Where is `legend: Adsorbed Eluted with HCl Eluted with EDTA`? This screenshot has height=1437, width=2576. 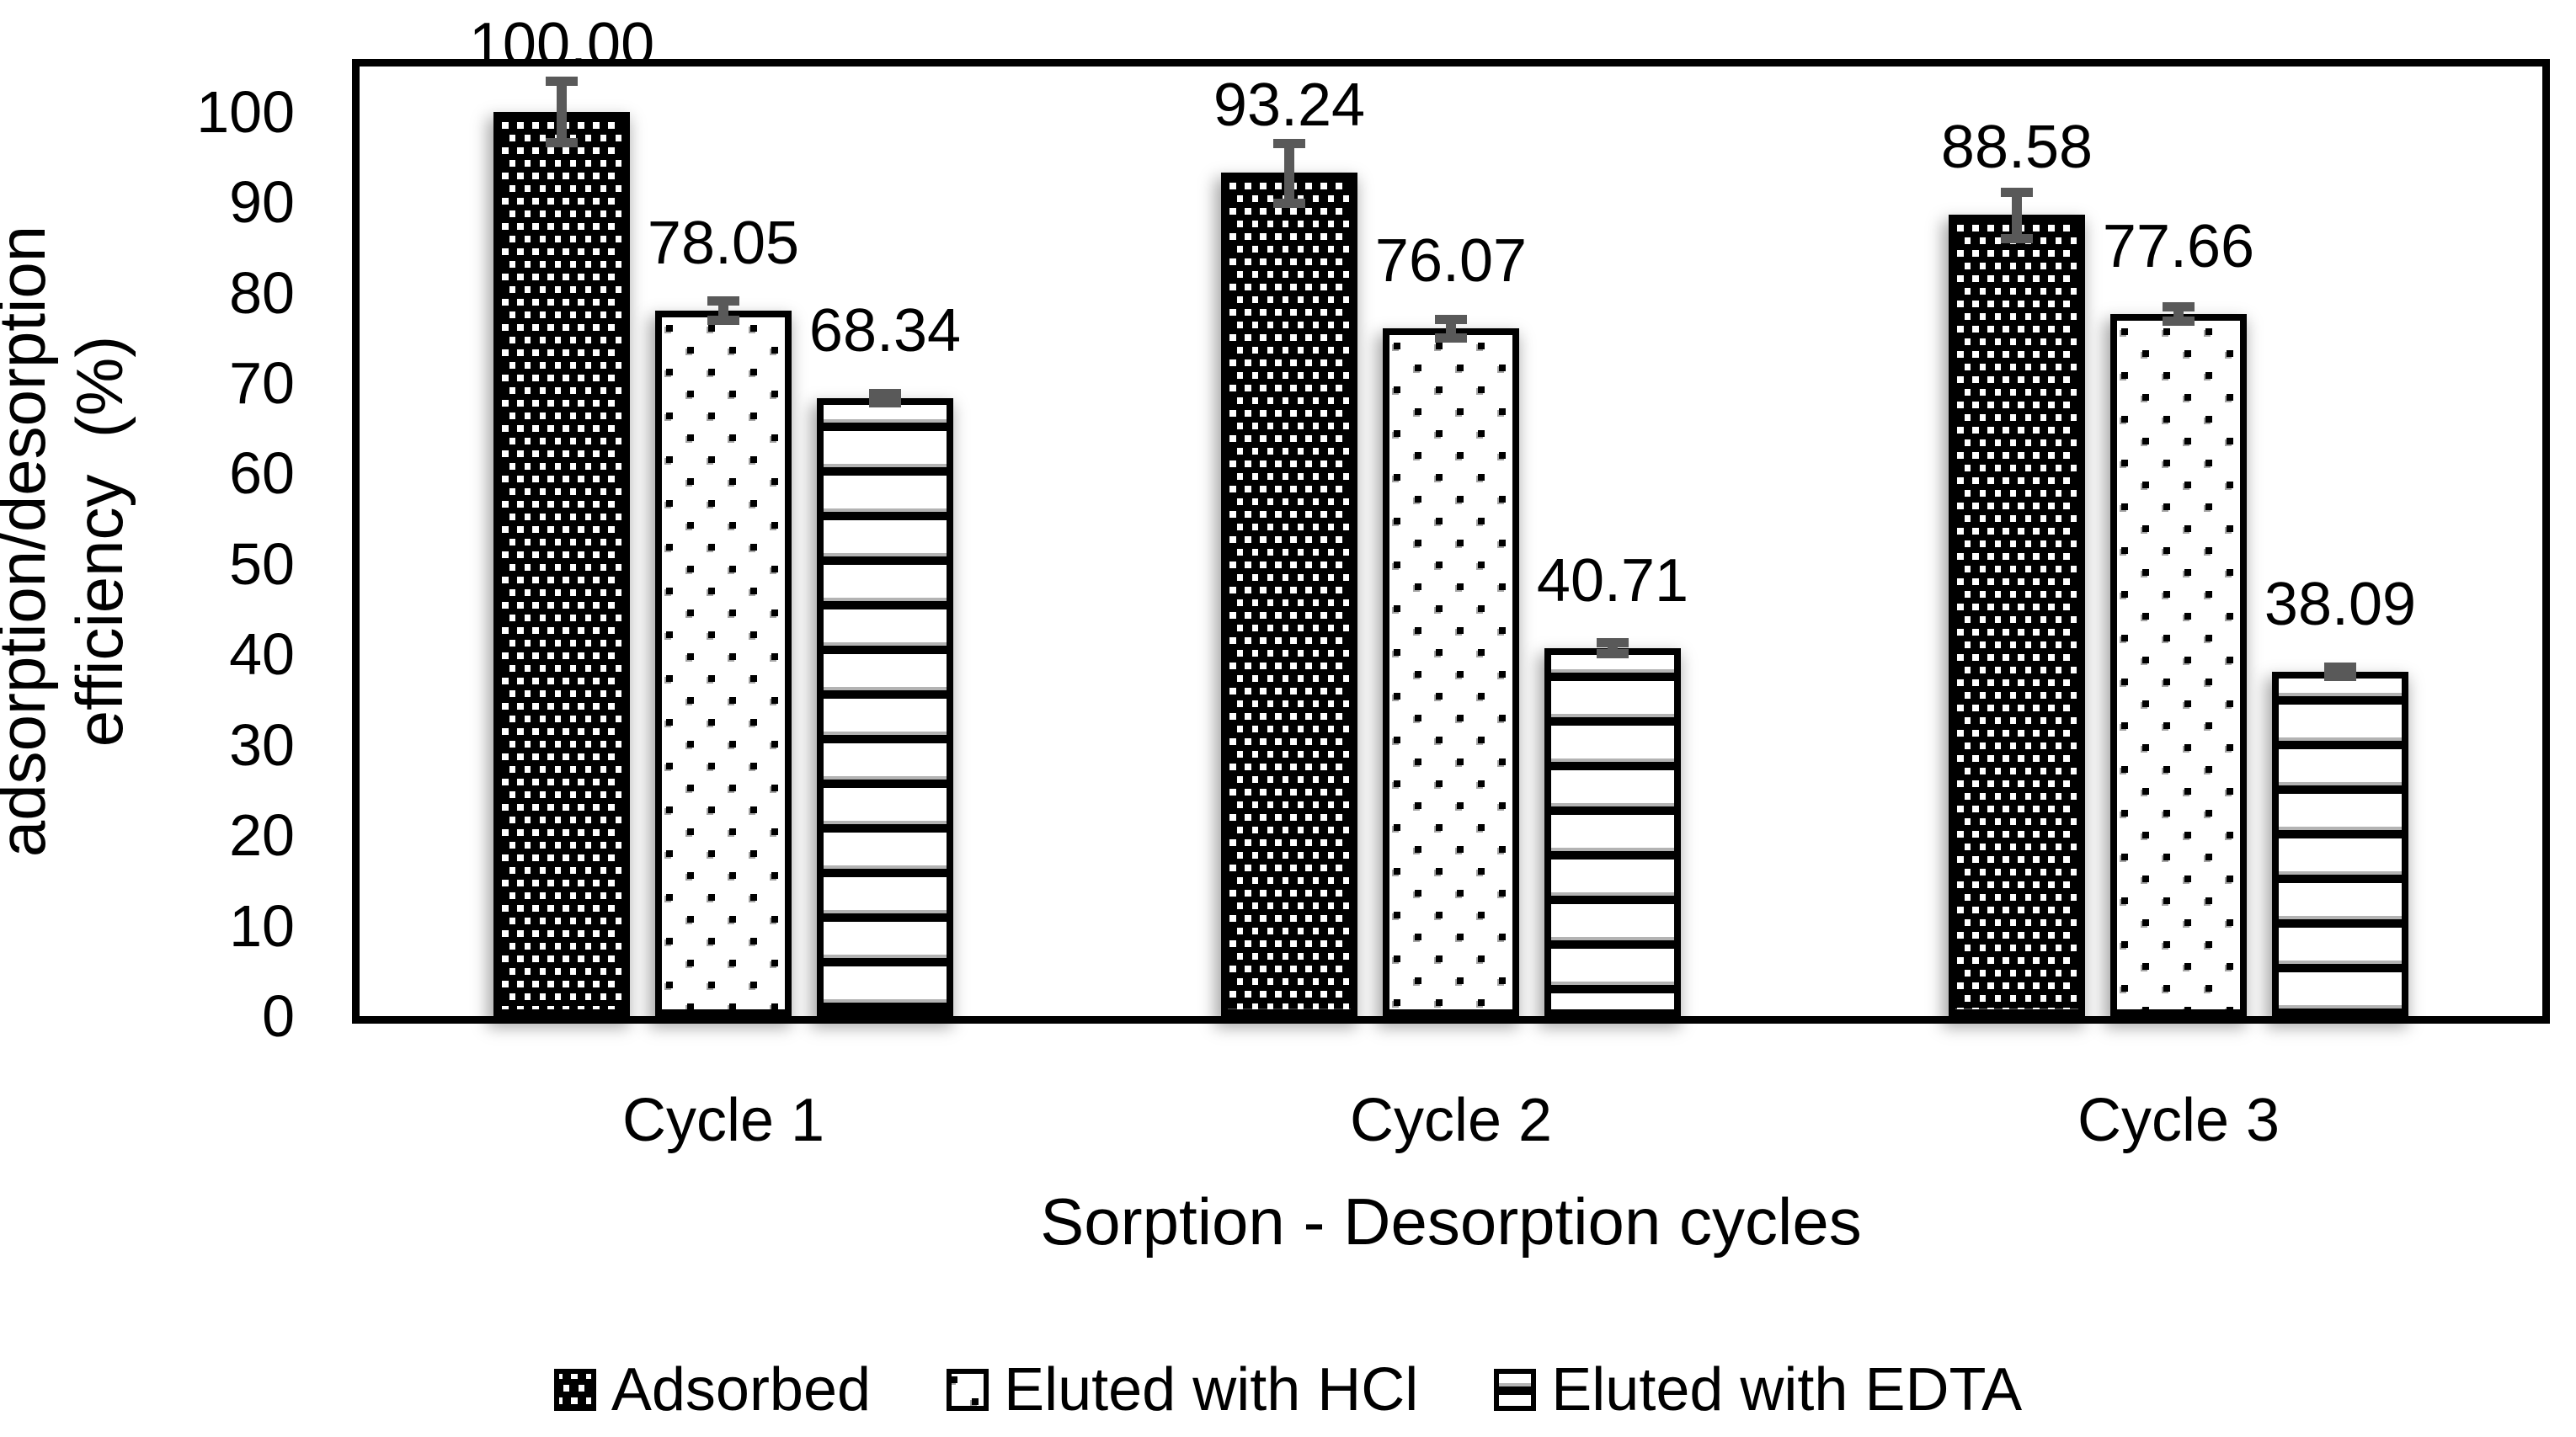
legend: Adsorbed Eluted with HCl Eluted with EDTA is located at coordinates (1288, 1390).